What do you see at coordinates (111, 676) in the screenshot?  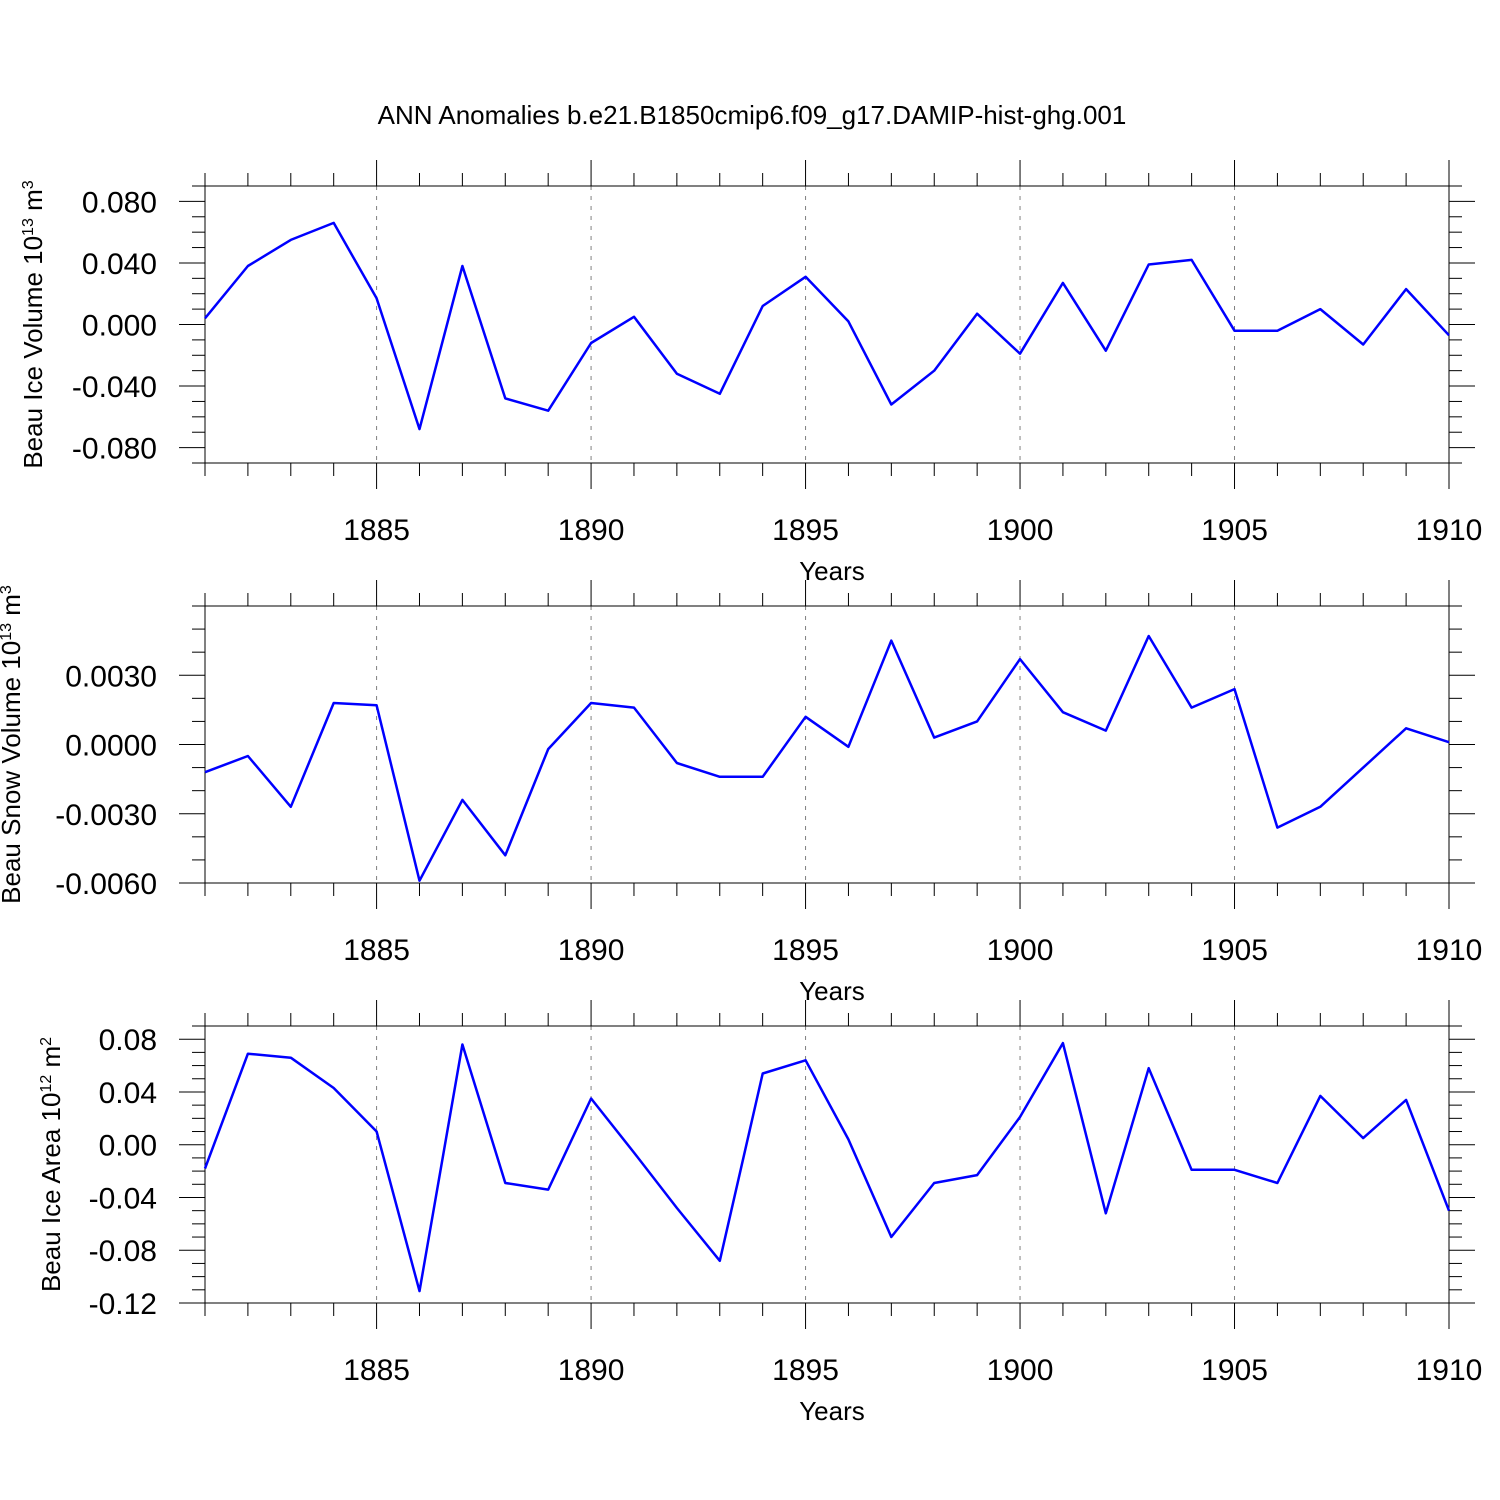 I see `y-tick-label: 0.0030` at bounding box center [111, 676].